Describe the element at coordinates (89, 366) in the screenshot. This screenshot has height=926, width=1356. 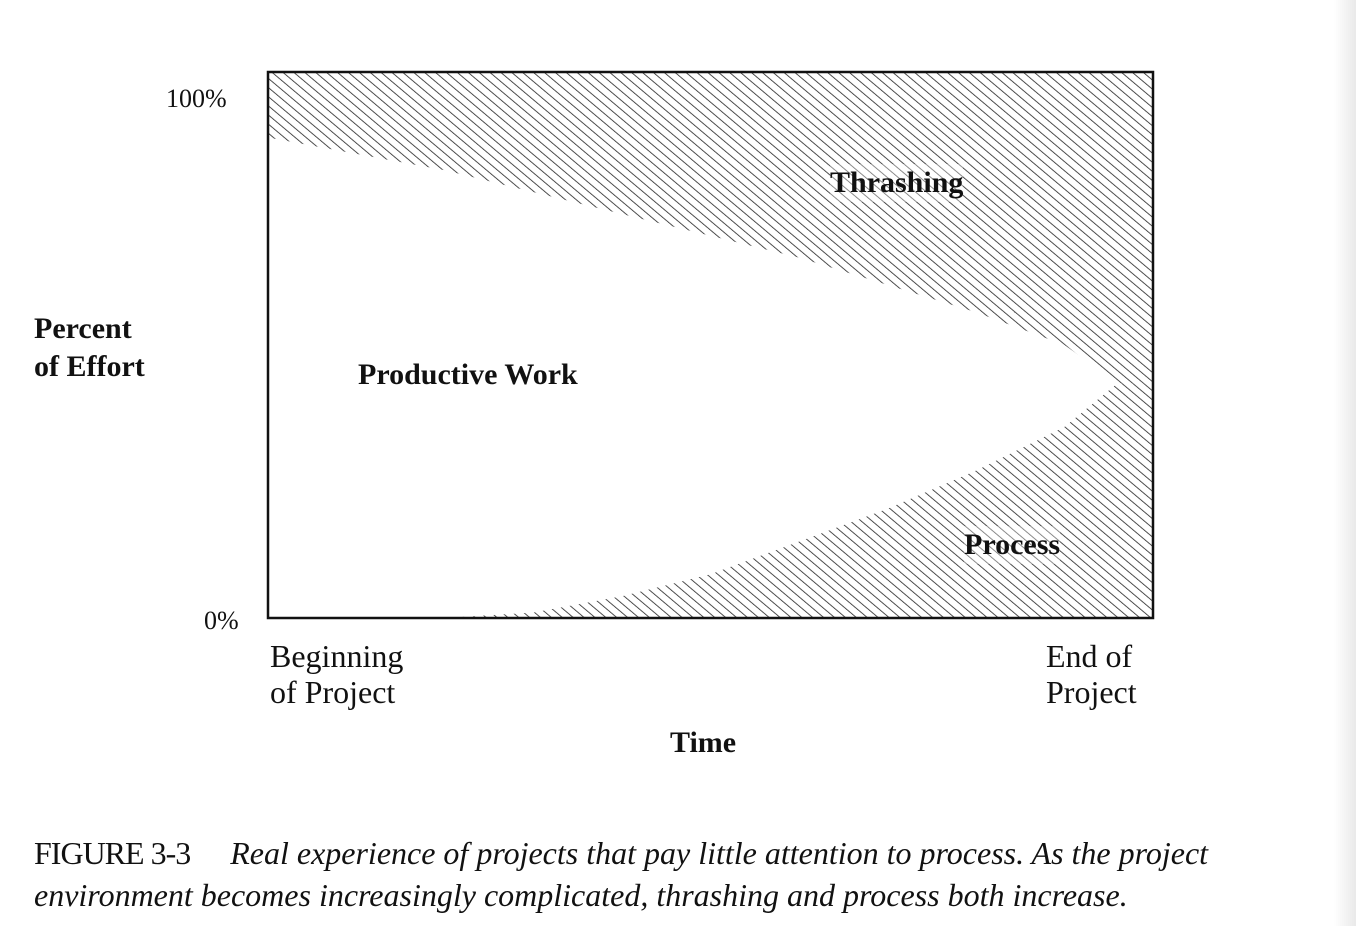
I see `y-axis-label-line: of Effort` at that location.